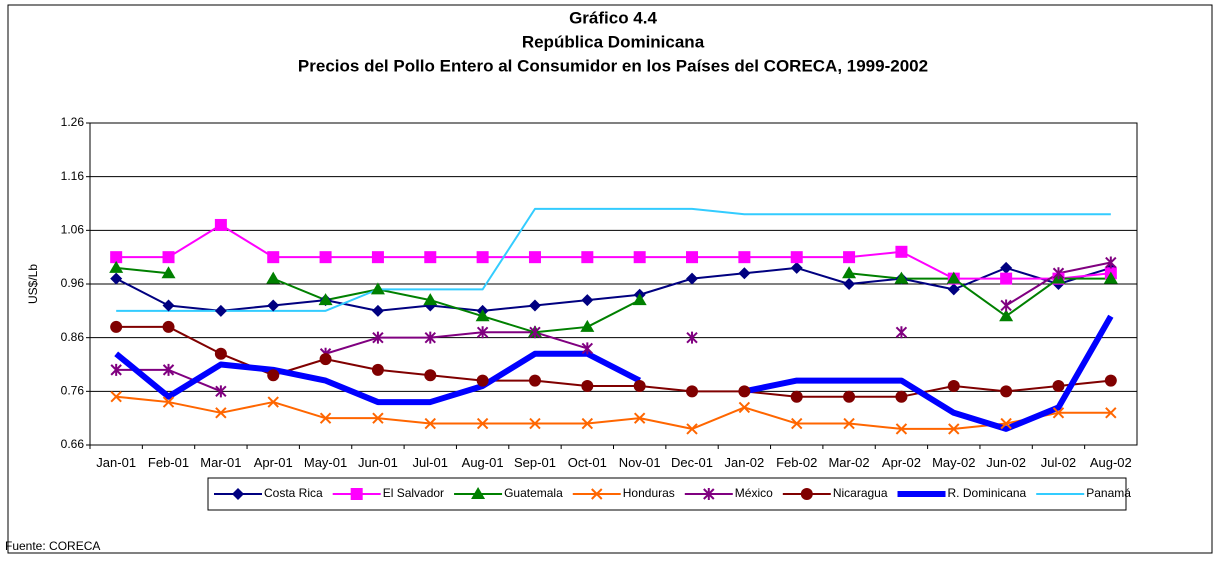 The image size is (1217, 561). I want to click on legend-label: Honduras, so click(649, 493).